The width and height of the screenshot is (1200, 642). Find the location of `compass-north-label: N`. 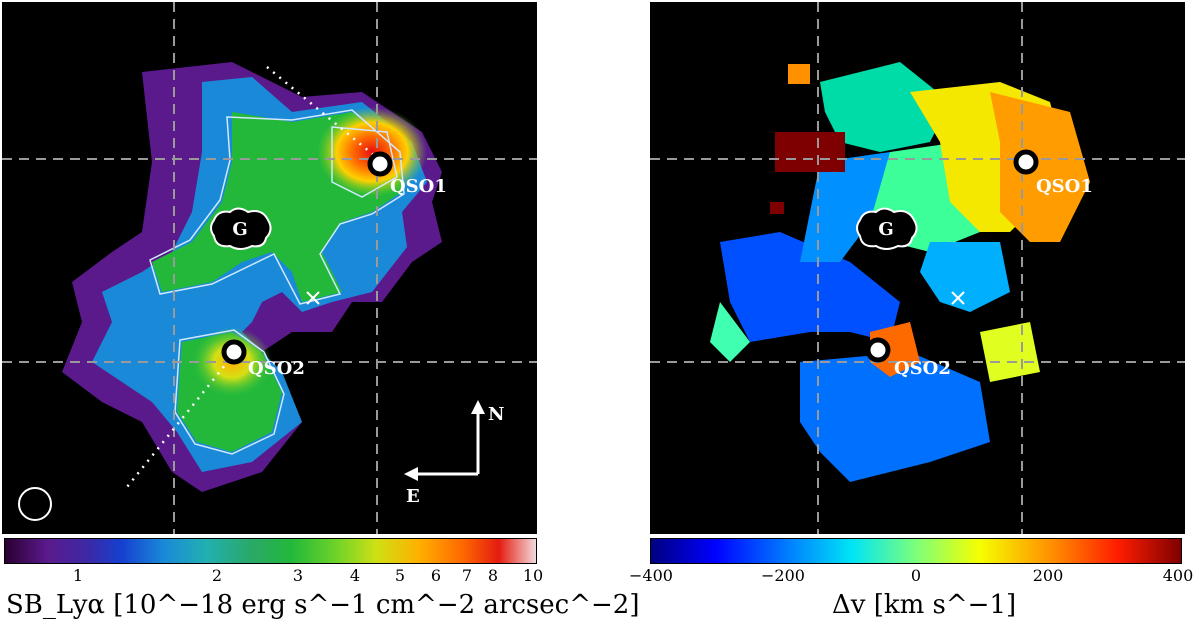

compass-north-label: N is located at coordinates (496, 414).